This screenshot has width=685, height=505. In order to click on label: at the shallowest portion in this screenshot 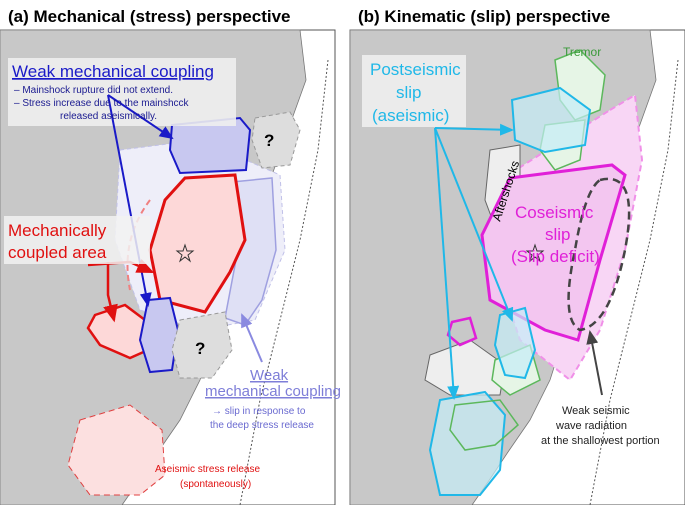, I will do `click(600, 441)`.